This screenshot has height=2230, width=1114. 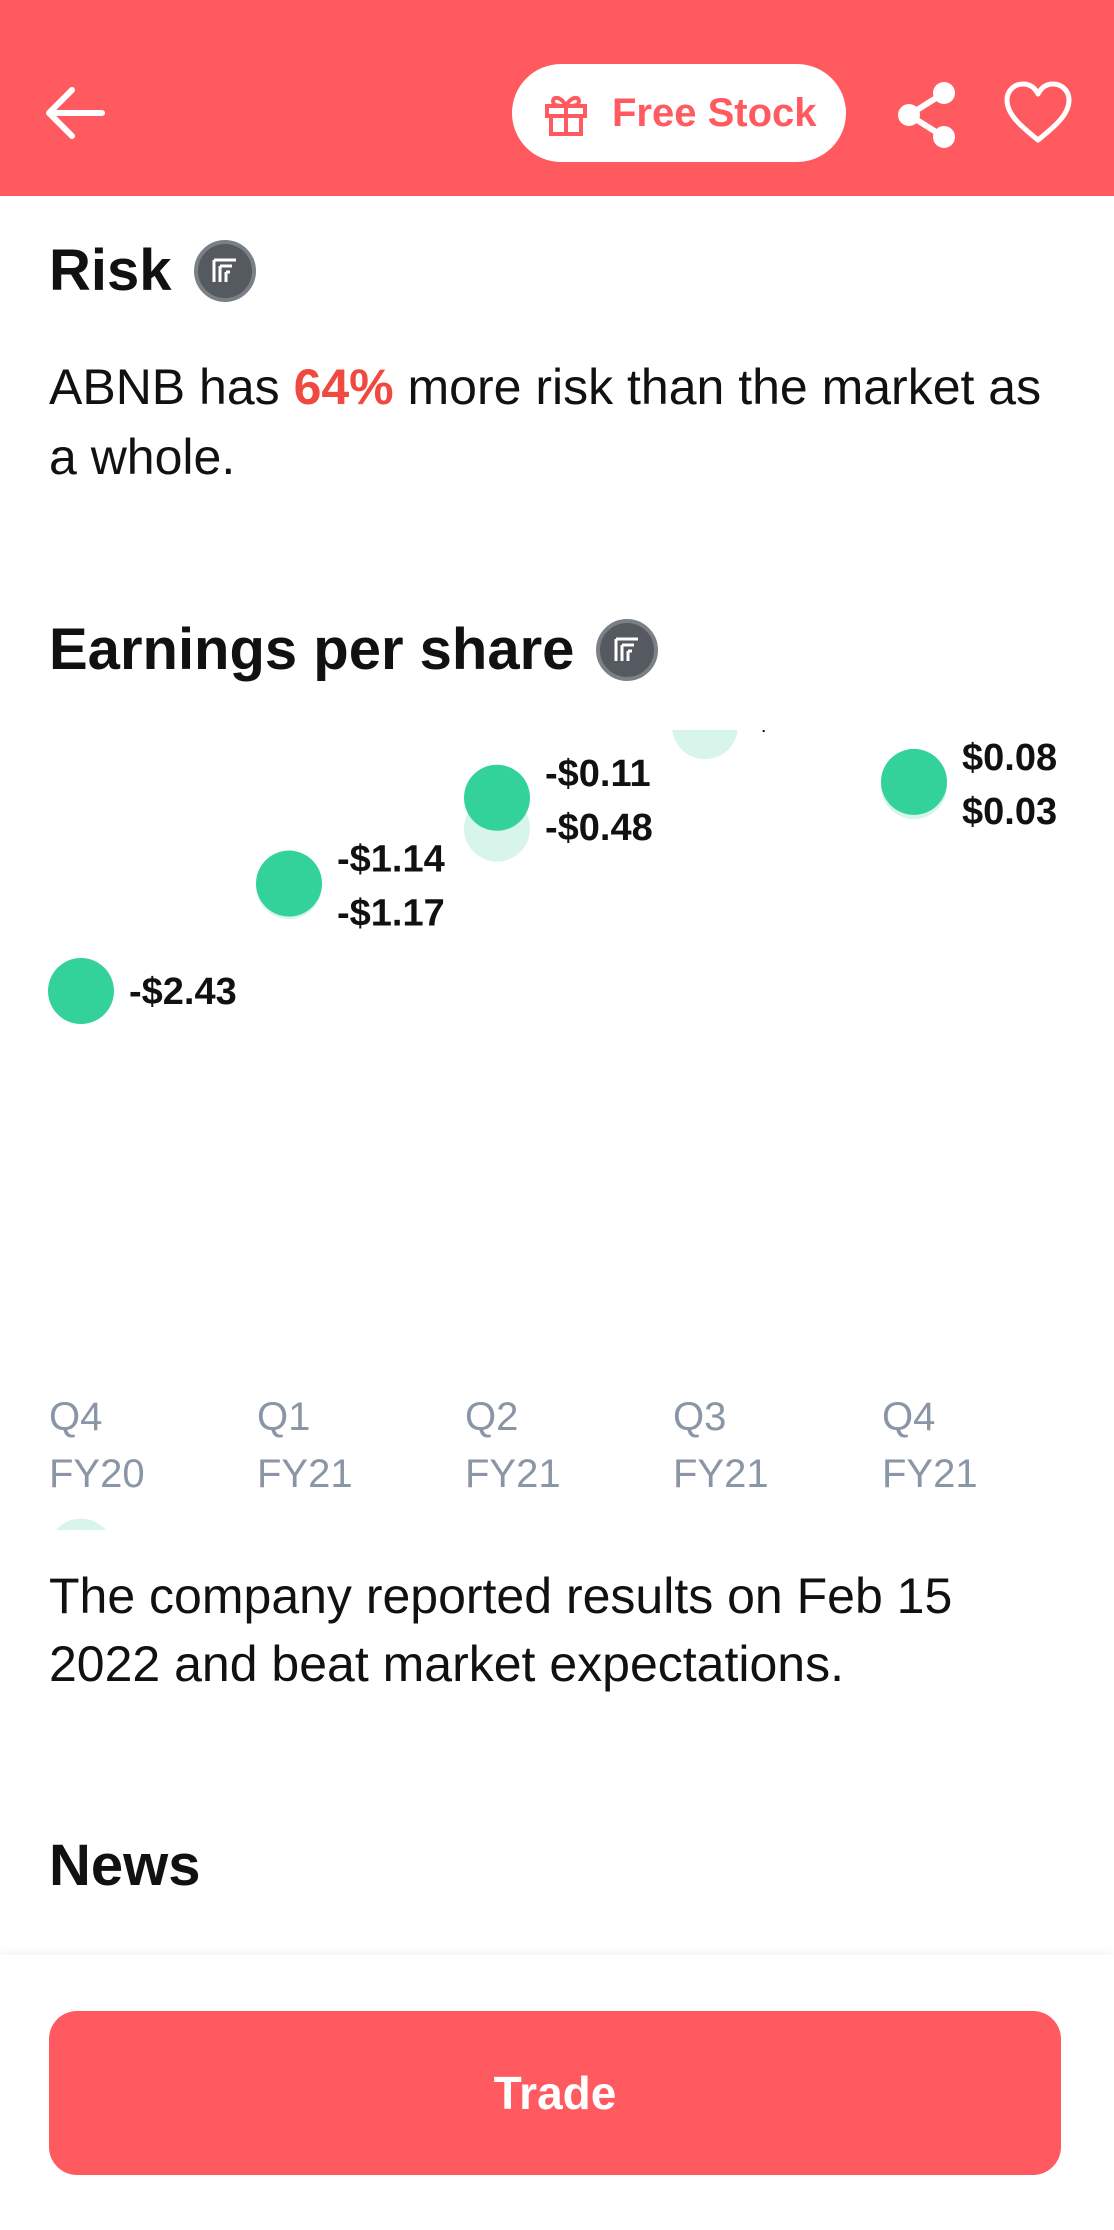 I want to click on bottom-action-bar: Trade, so click(x=557, y=2092).